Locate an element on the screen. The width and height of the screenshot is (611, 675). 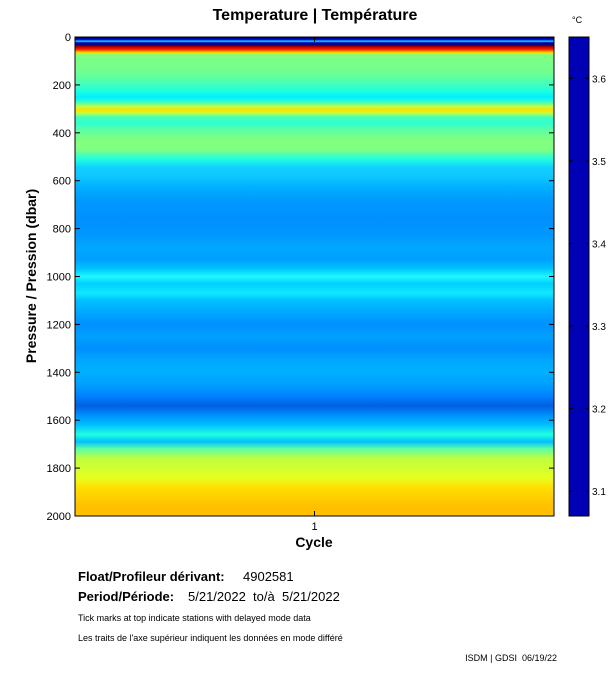
y-tick-label: 600 is located at coordinates (62, 182).